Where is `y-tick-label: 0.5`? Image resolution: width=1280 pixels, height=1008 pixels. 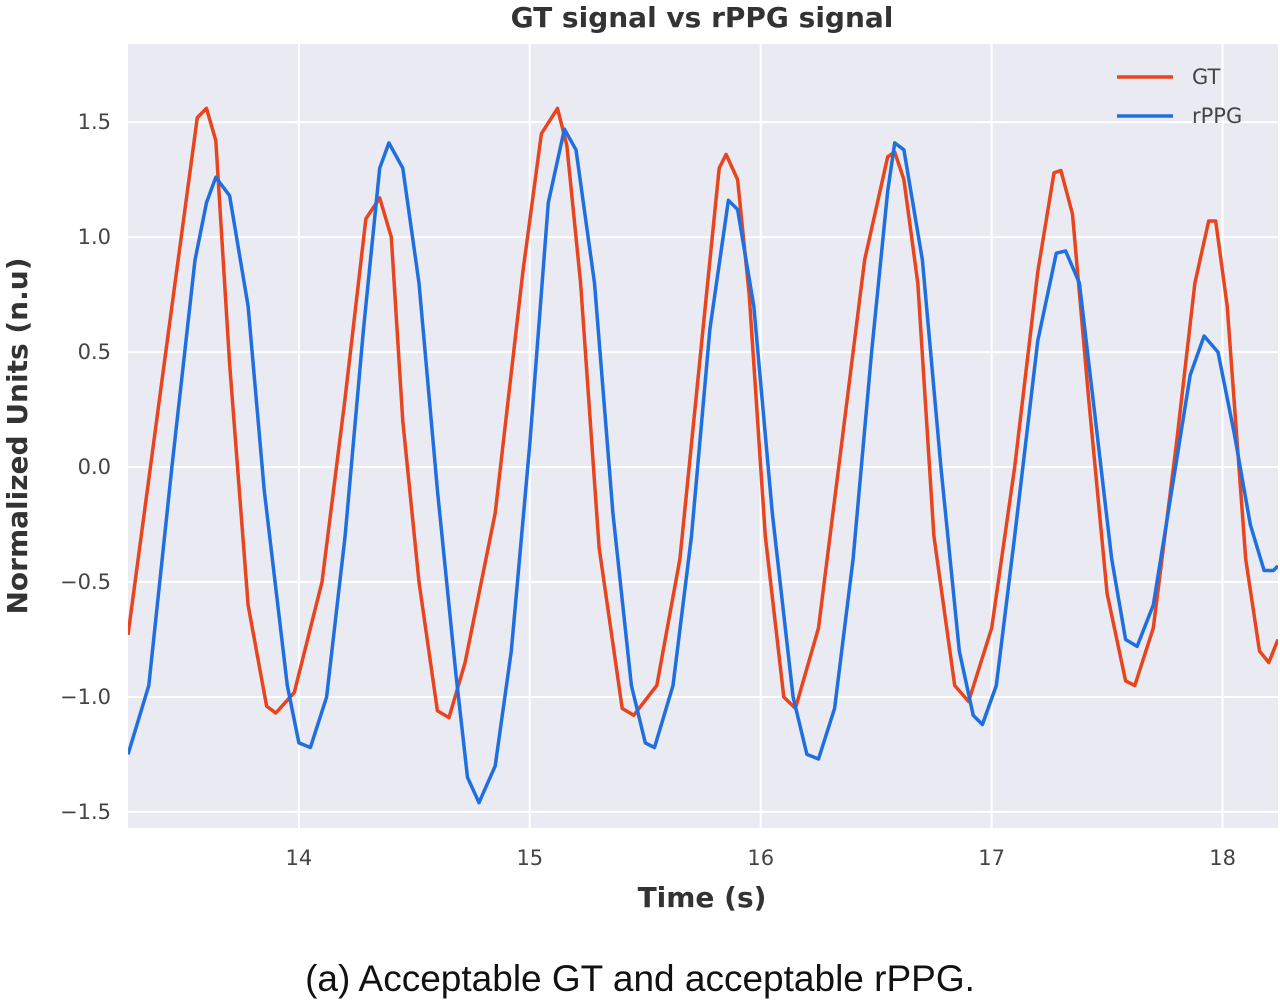
y-tick-label: 0.5 is located at coordinates (94, 352).